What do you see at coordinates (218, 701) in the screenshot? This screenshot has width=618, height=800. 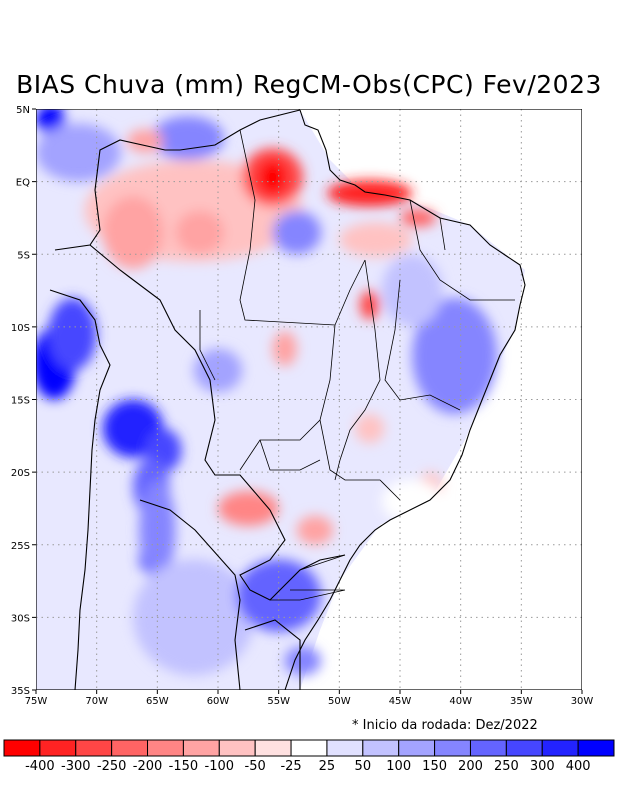 I see `tick-label-lon: 60W` at bounding box center [218, 701].